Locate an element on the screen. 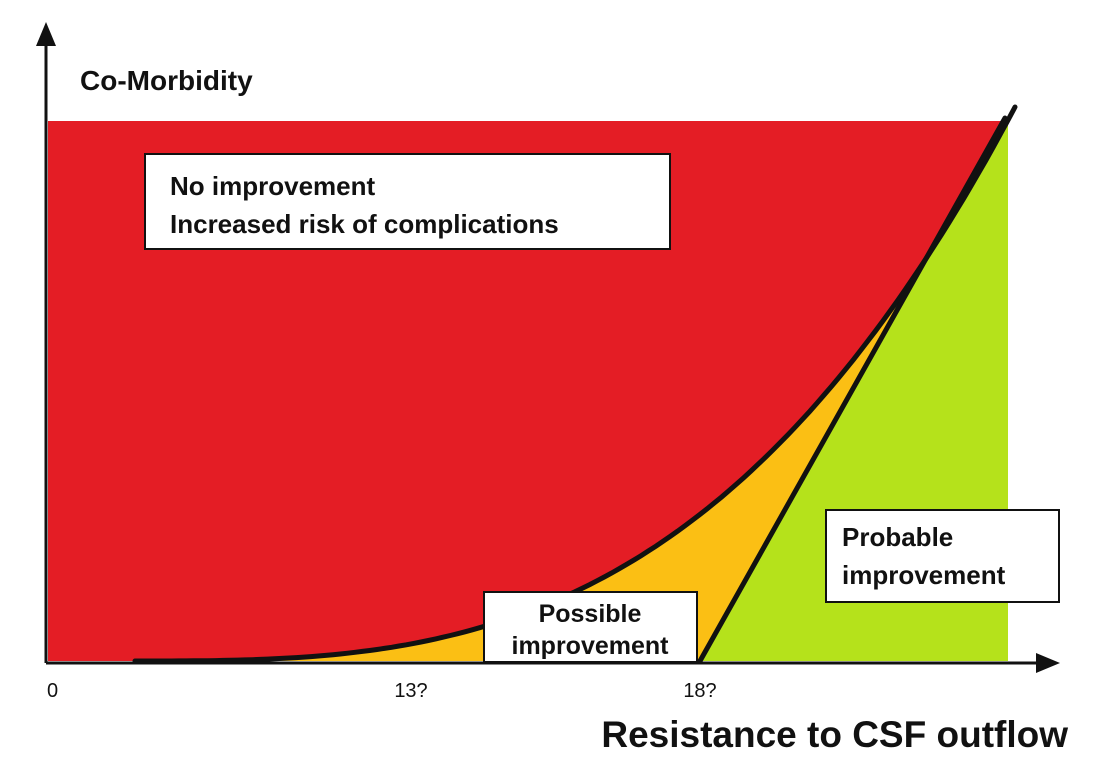 The width and height of the screenshot is (1118, 768). x-axis-arrow is located at coordinates (1048, 663).